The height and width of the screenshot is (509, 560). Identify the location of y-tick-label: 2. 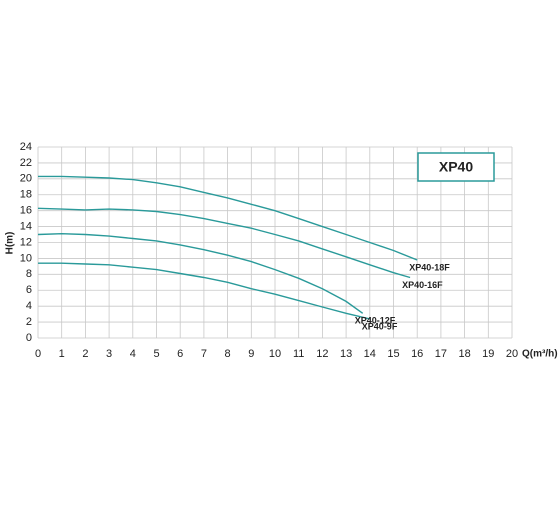
(29, 322).